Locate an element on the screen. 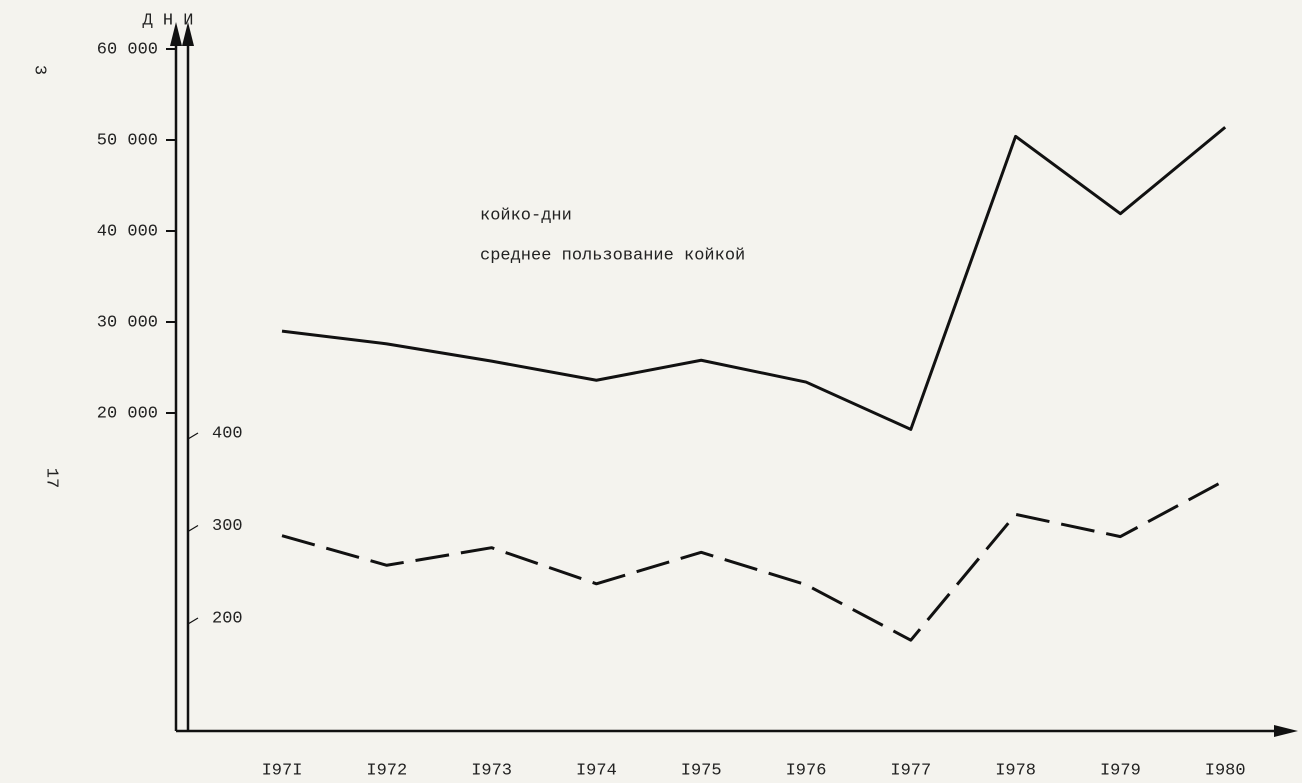  page-number: 17 is located at coordinates (51, 478).